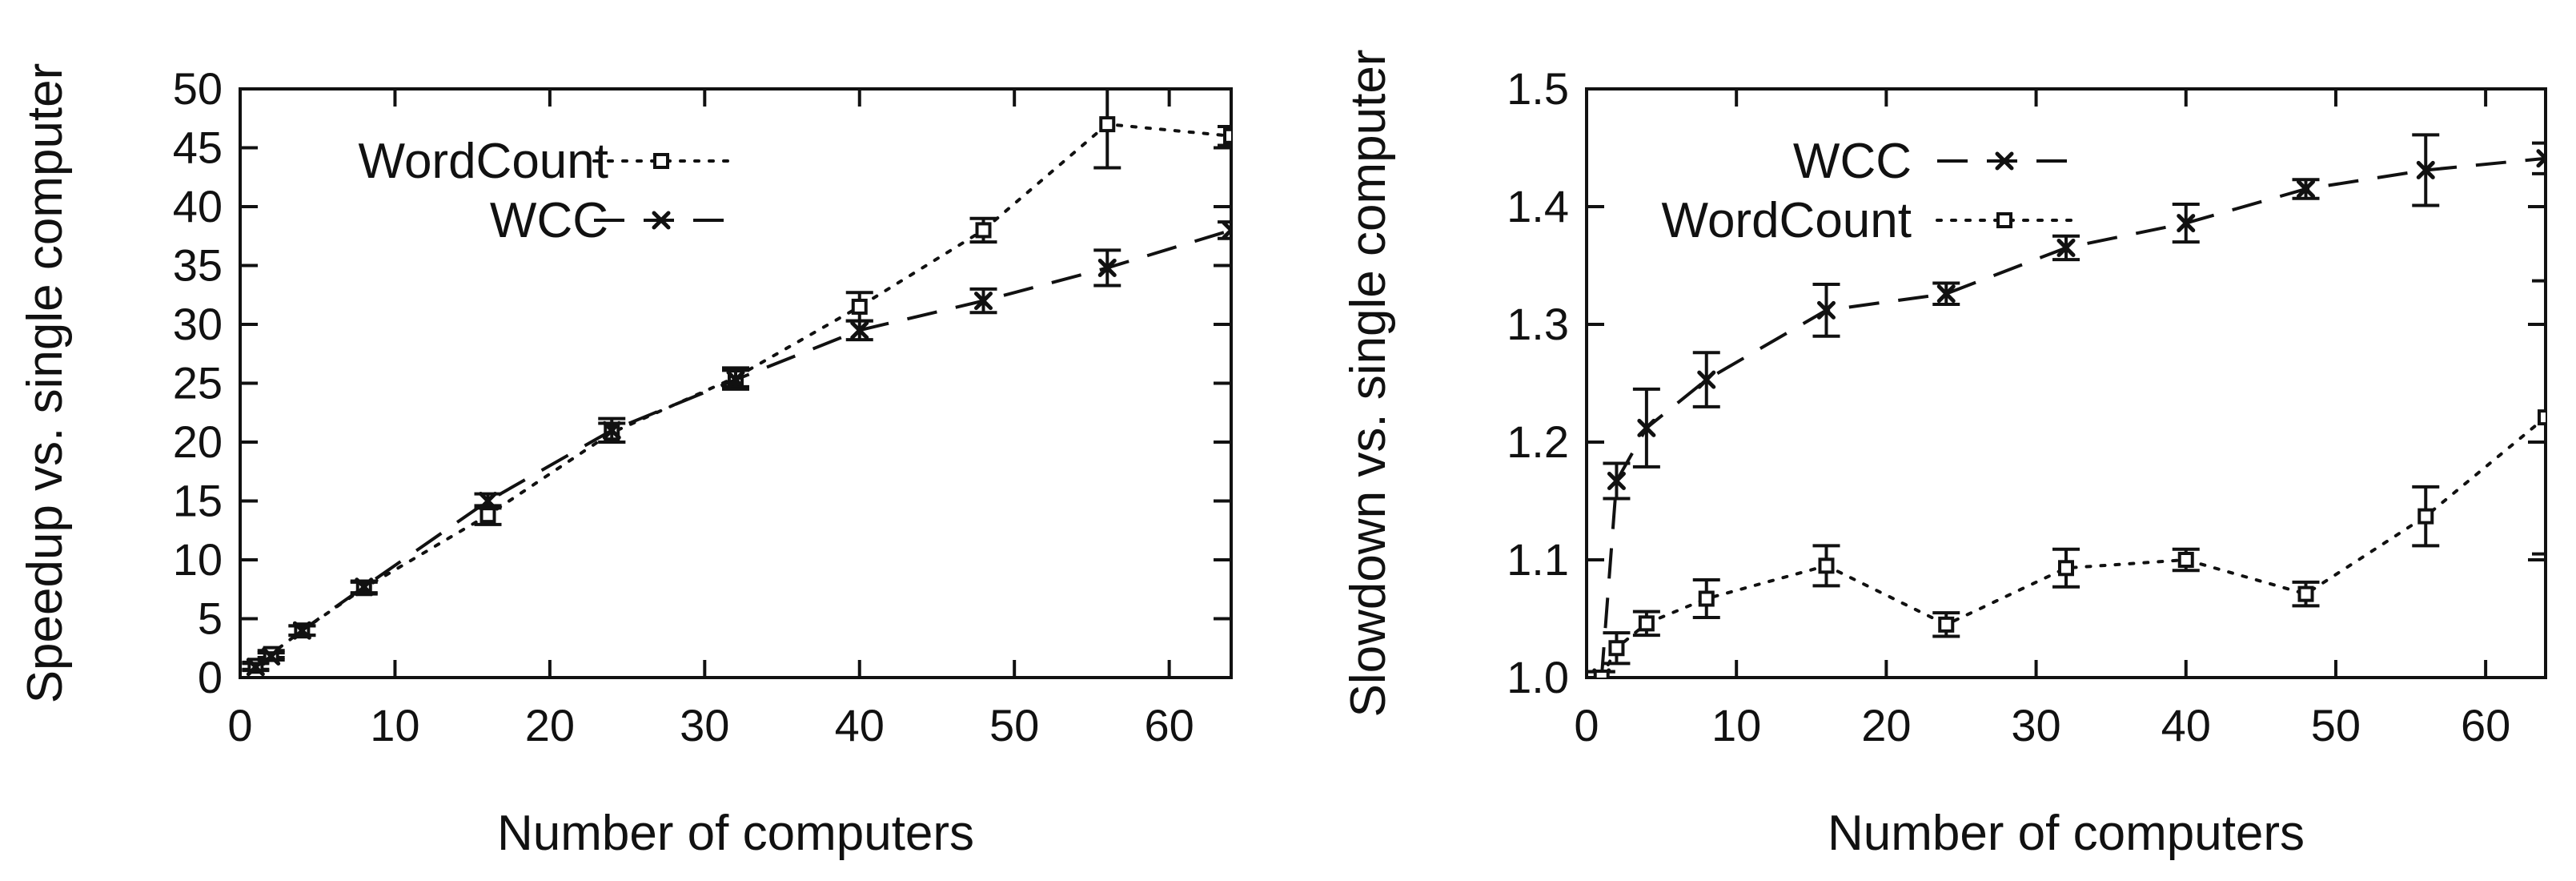 This screenshot has height=881, width=2576. Describe the element at coordinates (198, 559) in the screenshot. I see `y-tick-label: 10` at that location.